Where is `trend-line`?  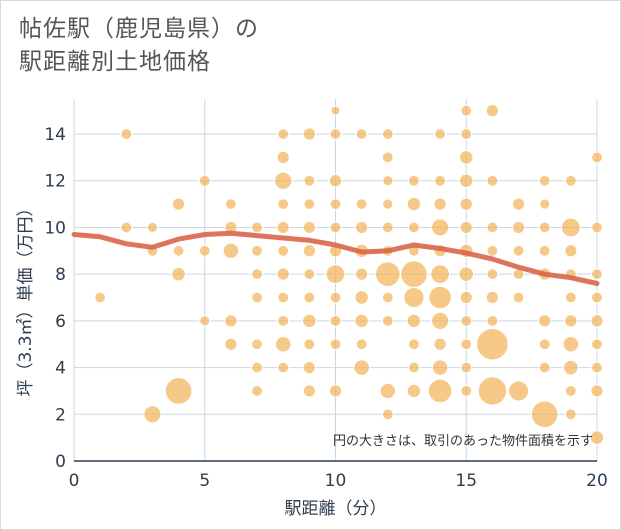 trend-line is located at coordinates (335, 258).